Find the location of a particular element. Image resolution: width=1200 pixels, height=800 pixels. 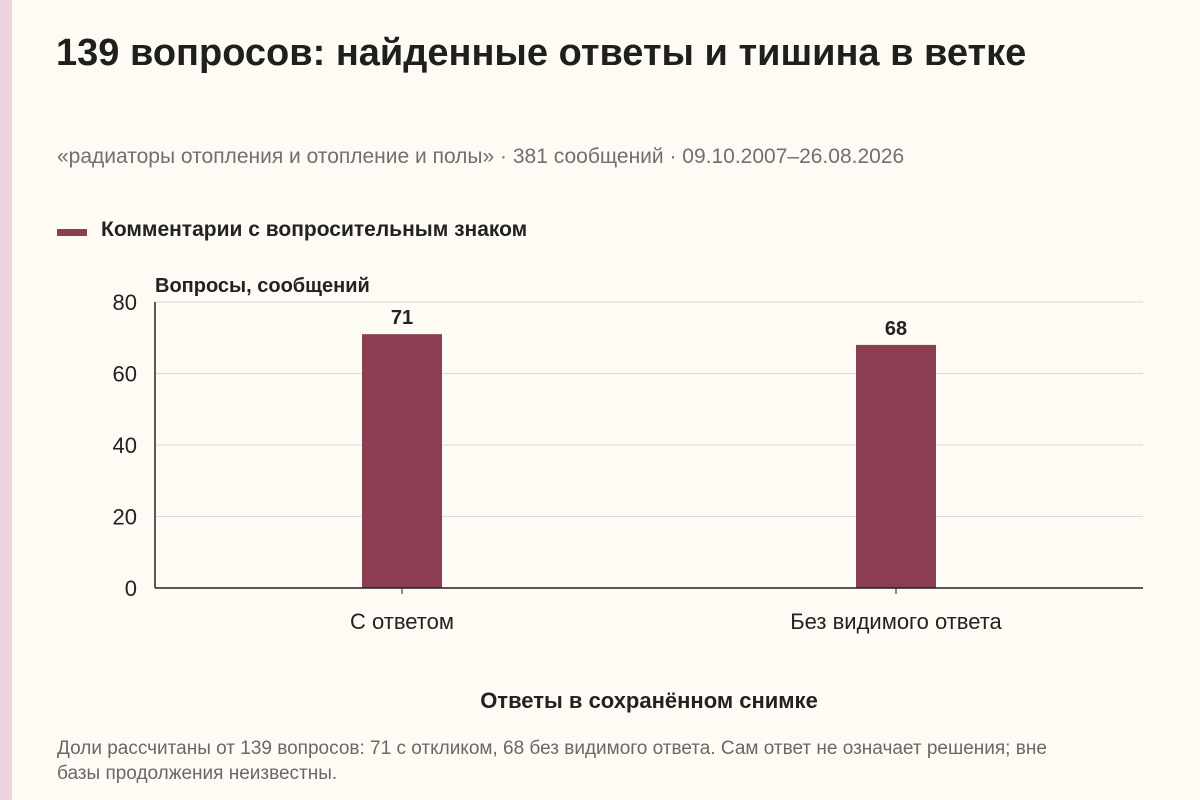

x-axis-label: Ответы в сохранённом снимке is located at coordinates (649, 700).